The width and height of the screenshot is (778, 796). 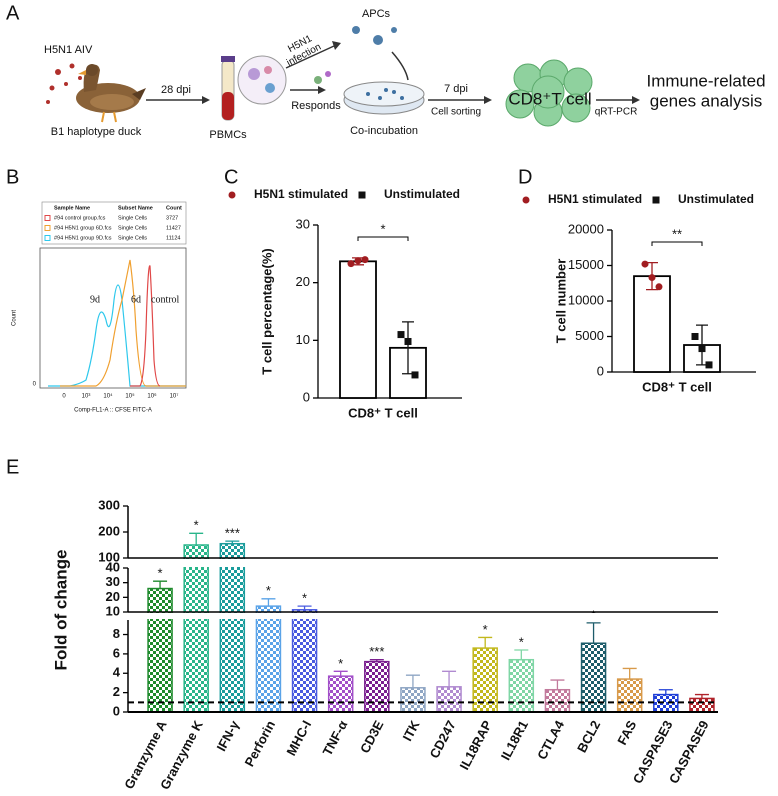 What do you see at coordinates (152, 396) in the screenshot?
I see `tick-label: 10⁶` at bounding box center [152, 396].